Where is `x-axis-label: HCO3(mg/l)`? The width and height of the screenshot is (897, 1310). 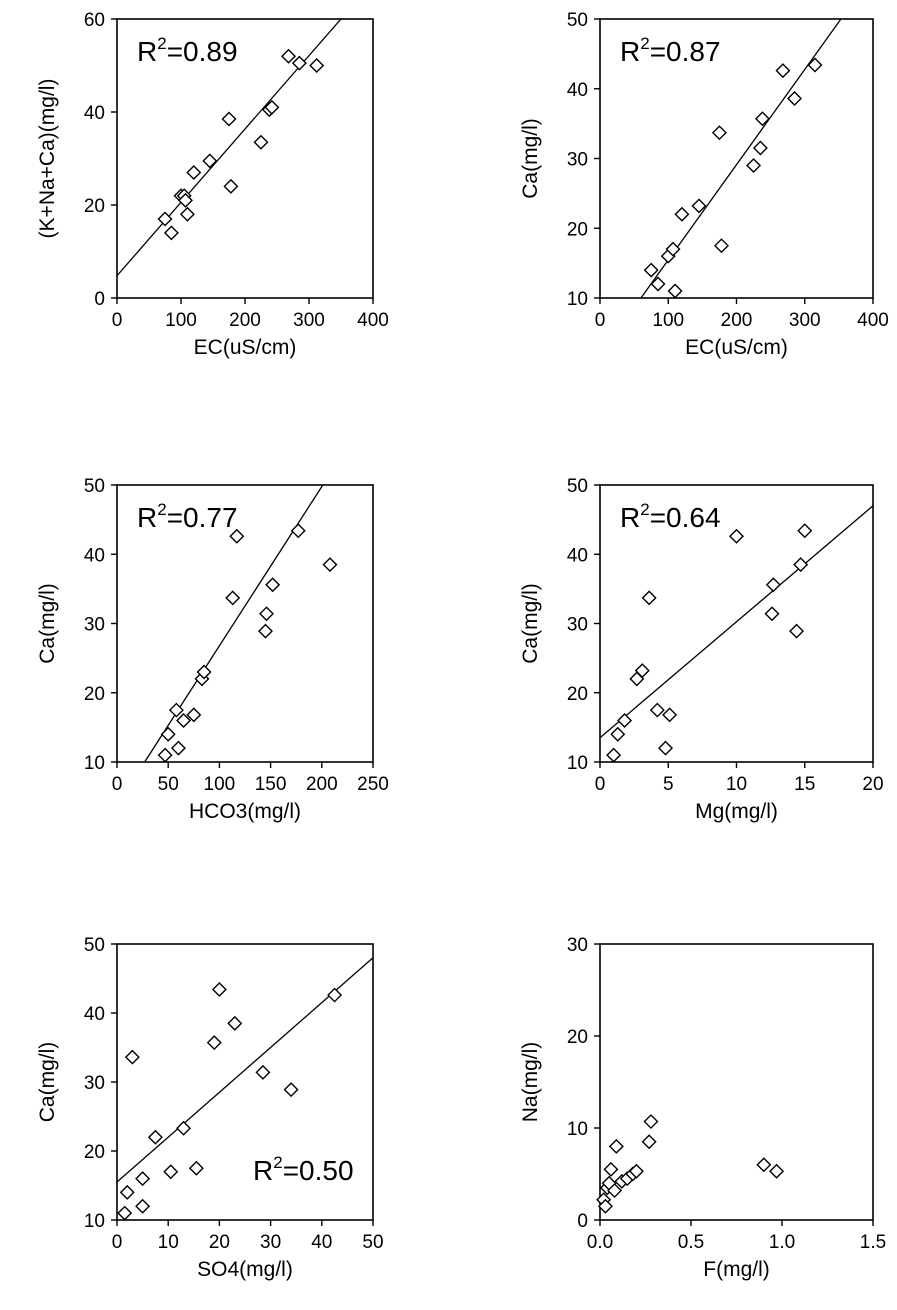 x-axis-label: HCO3(mg/l) is located at coordinates (245, 811).